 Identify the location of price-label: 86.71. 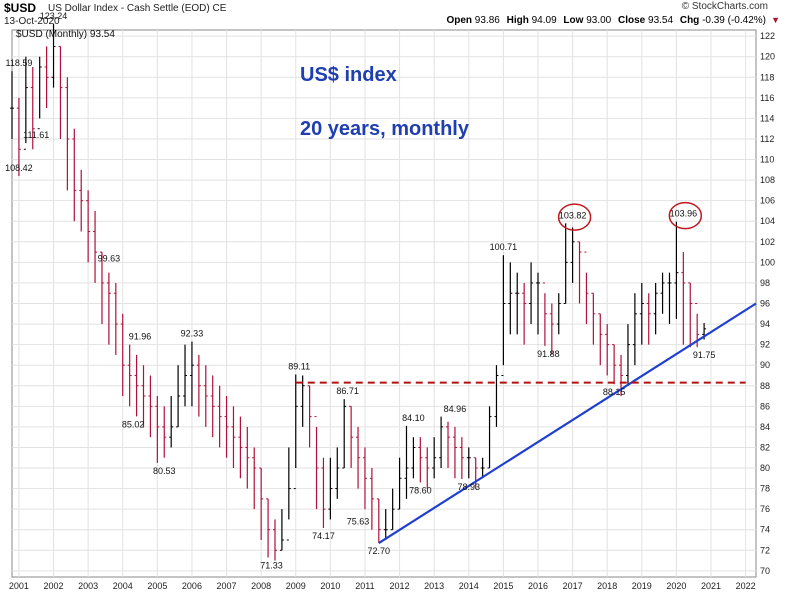
(347, 391).